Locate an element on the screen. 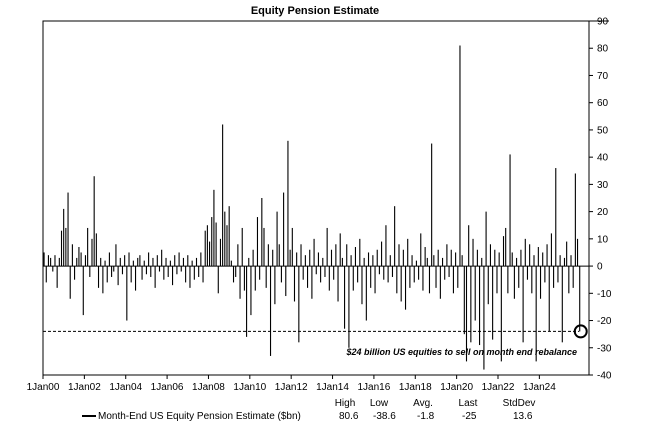  y-tick-label: 60 is located at coordinates (603, 103).